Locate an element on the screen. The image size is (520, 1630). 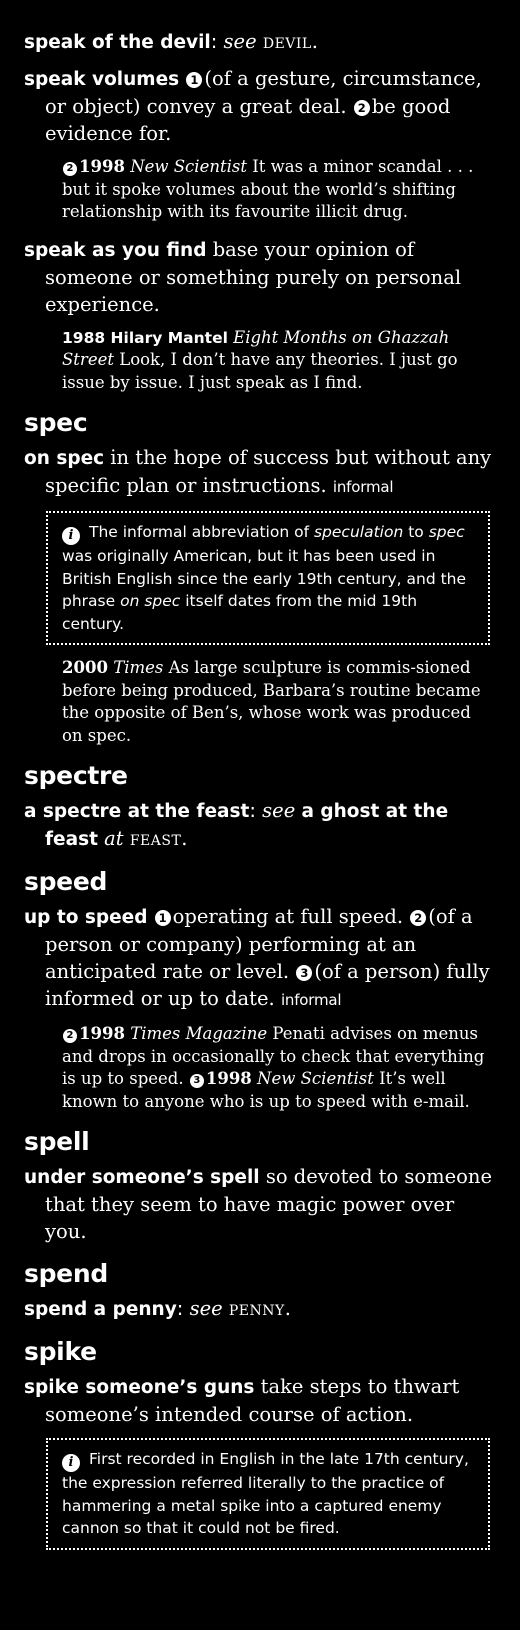
headword: spell is located at coordinates (57, 1141).